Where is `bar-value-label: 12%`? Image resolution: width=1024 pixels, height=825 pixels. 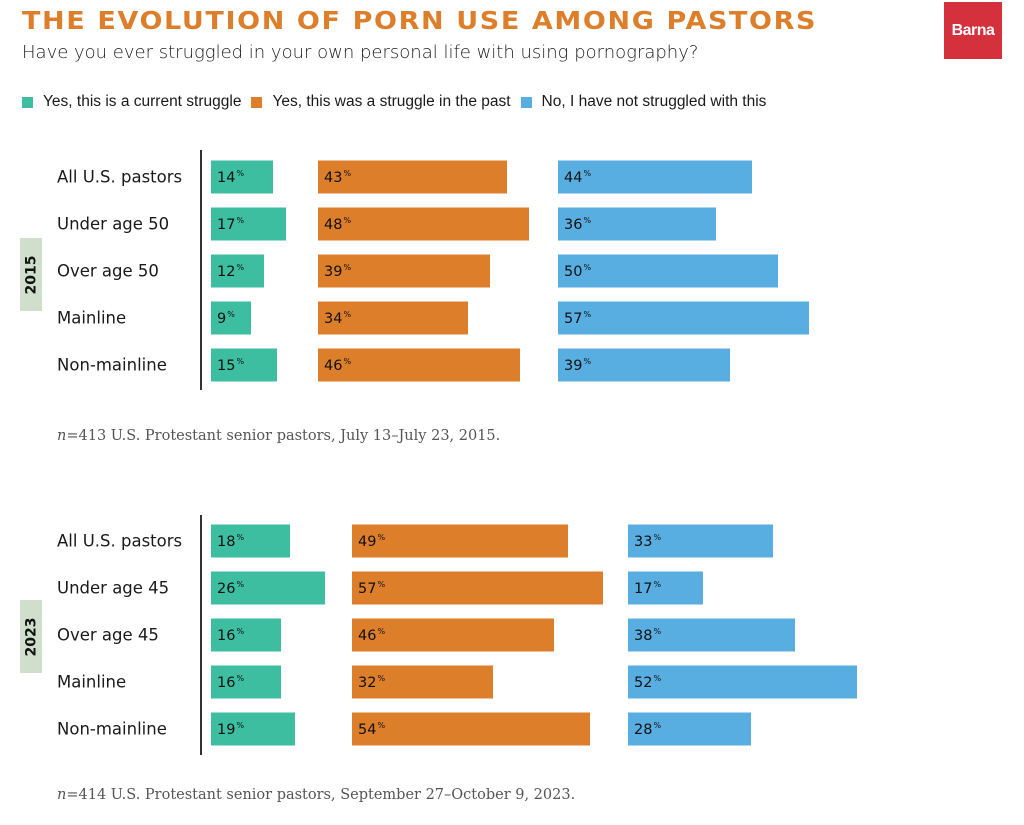
bar-value-label: 12% is located at coordinates (231, 271).